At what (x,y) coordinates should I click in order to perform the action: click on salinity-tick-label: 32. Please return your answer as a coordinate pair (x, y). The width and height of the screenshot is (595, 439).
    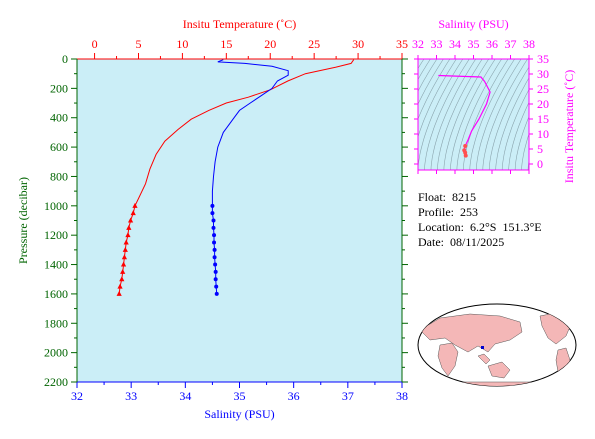
    Looking at the image, I should click on (77, 396).